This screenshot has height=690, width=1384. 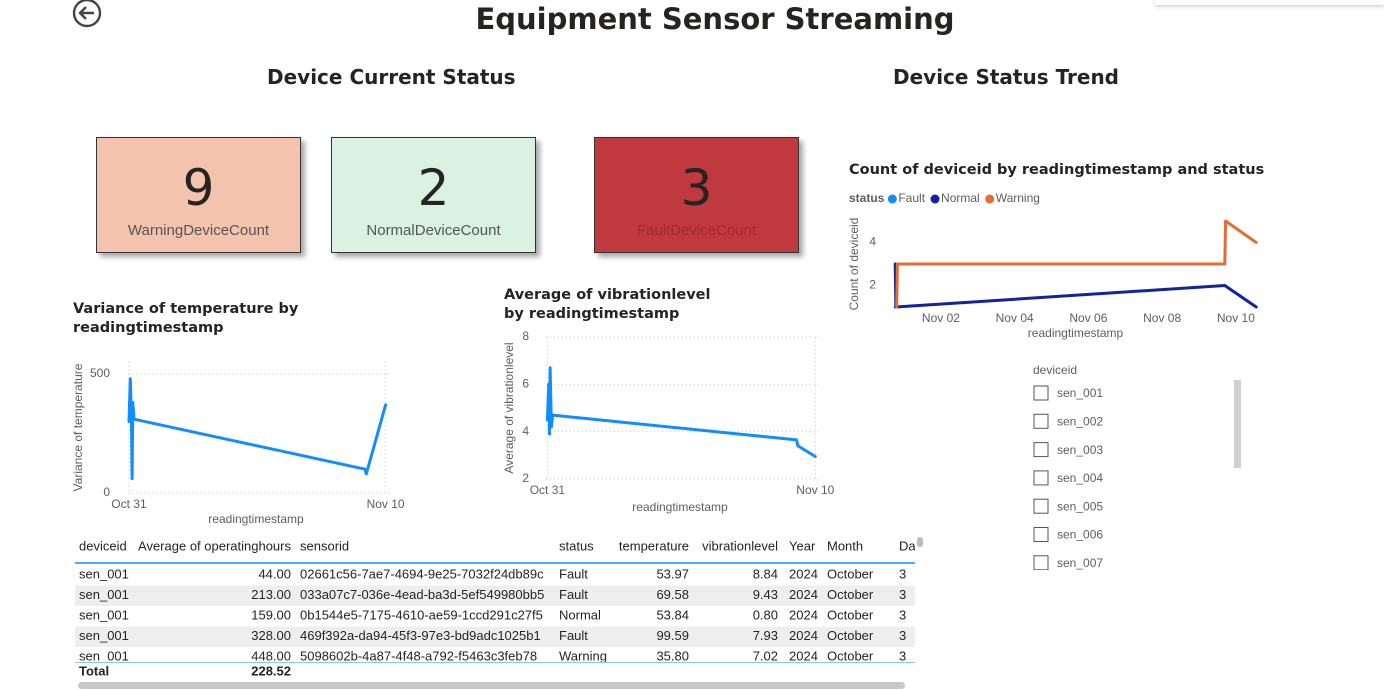 I want to click on cell: 02661c56-7ae7-4694-9e25-7032f24db89c, so click(x=422, y=573).